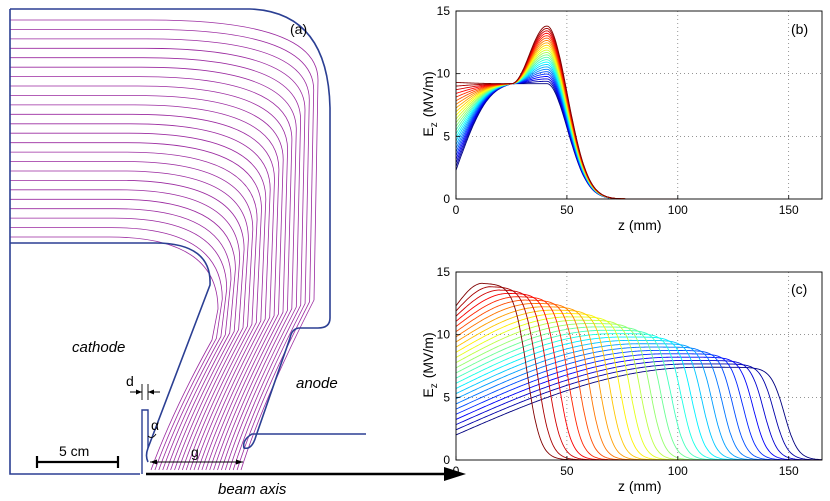  Describe the element at coordinates (145, 441) in the screenshot. I see `cathode-tip` at that location.